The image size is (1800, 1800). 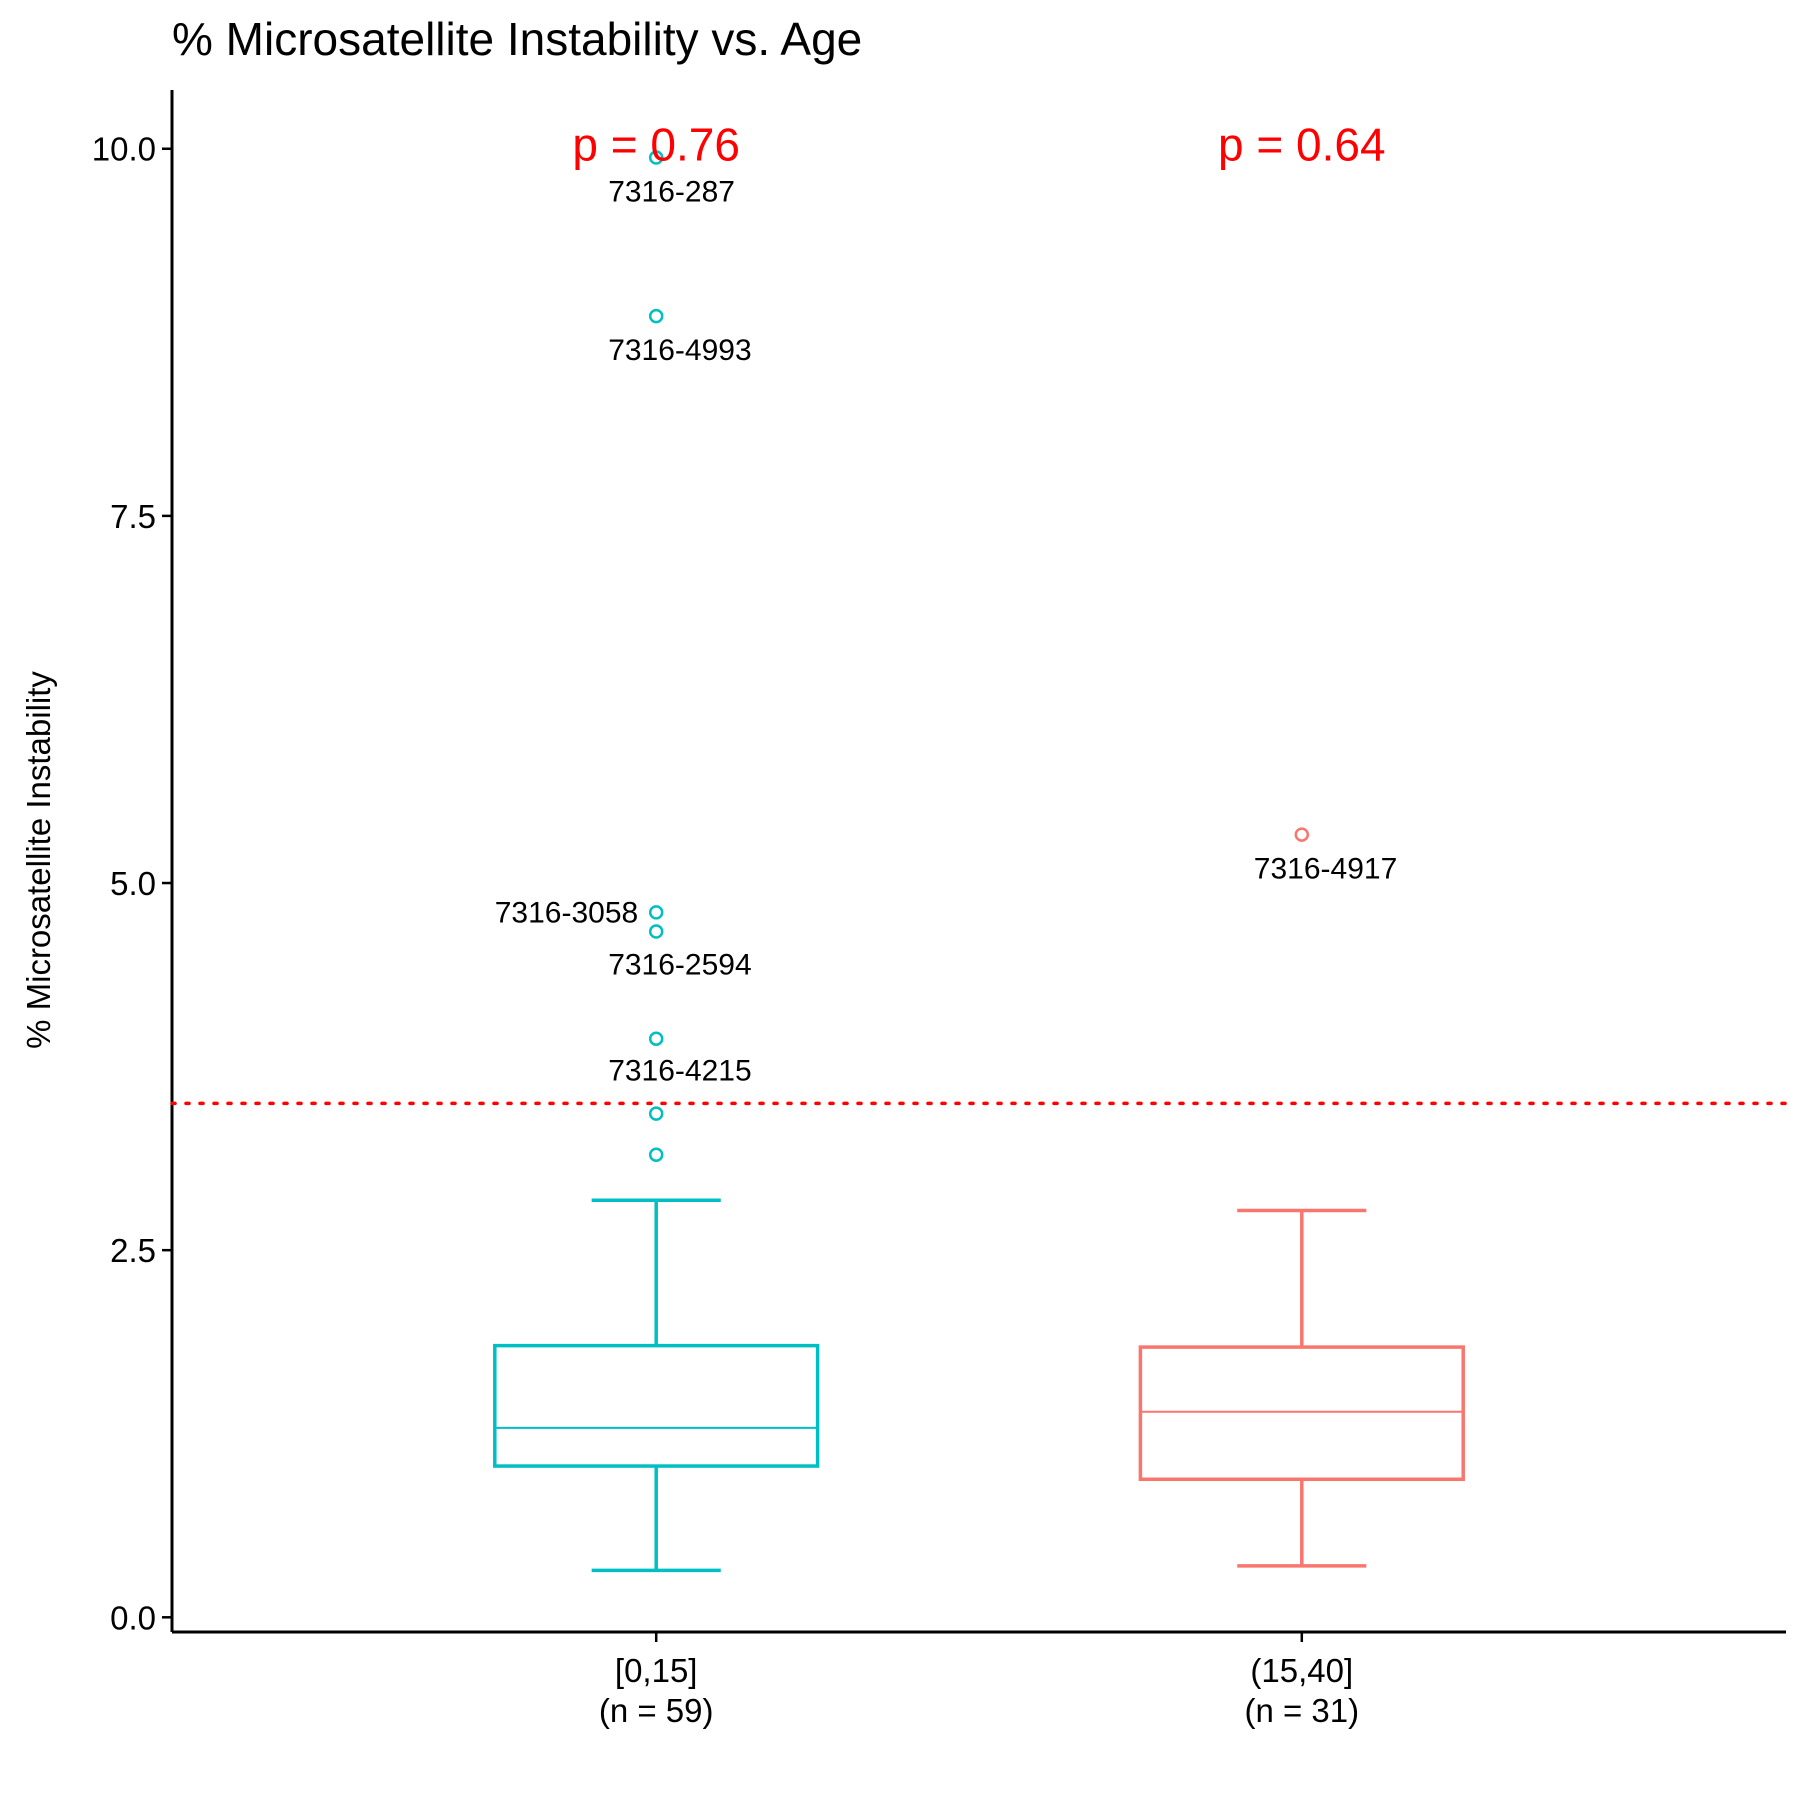 I want to click on outlier-label: 7316-3058, so click(x=566, y=912).